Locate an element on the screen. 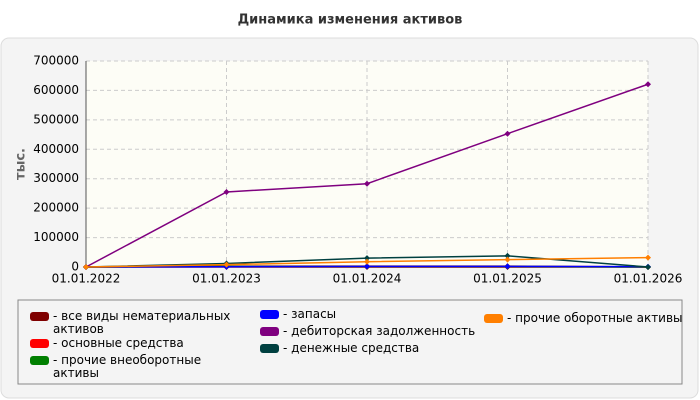 The height and width of the screenshot is (400, 700). y-tick-label: 600000 is located at coordinates (56, 90).